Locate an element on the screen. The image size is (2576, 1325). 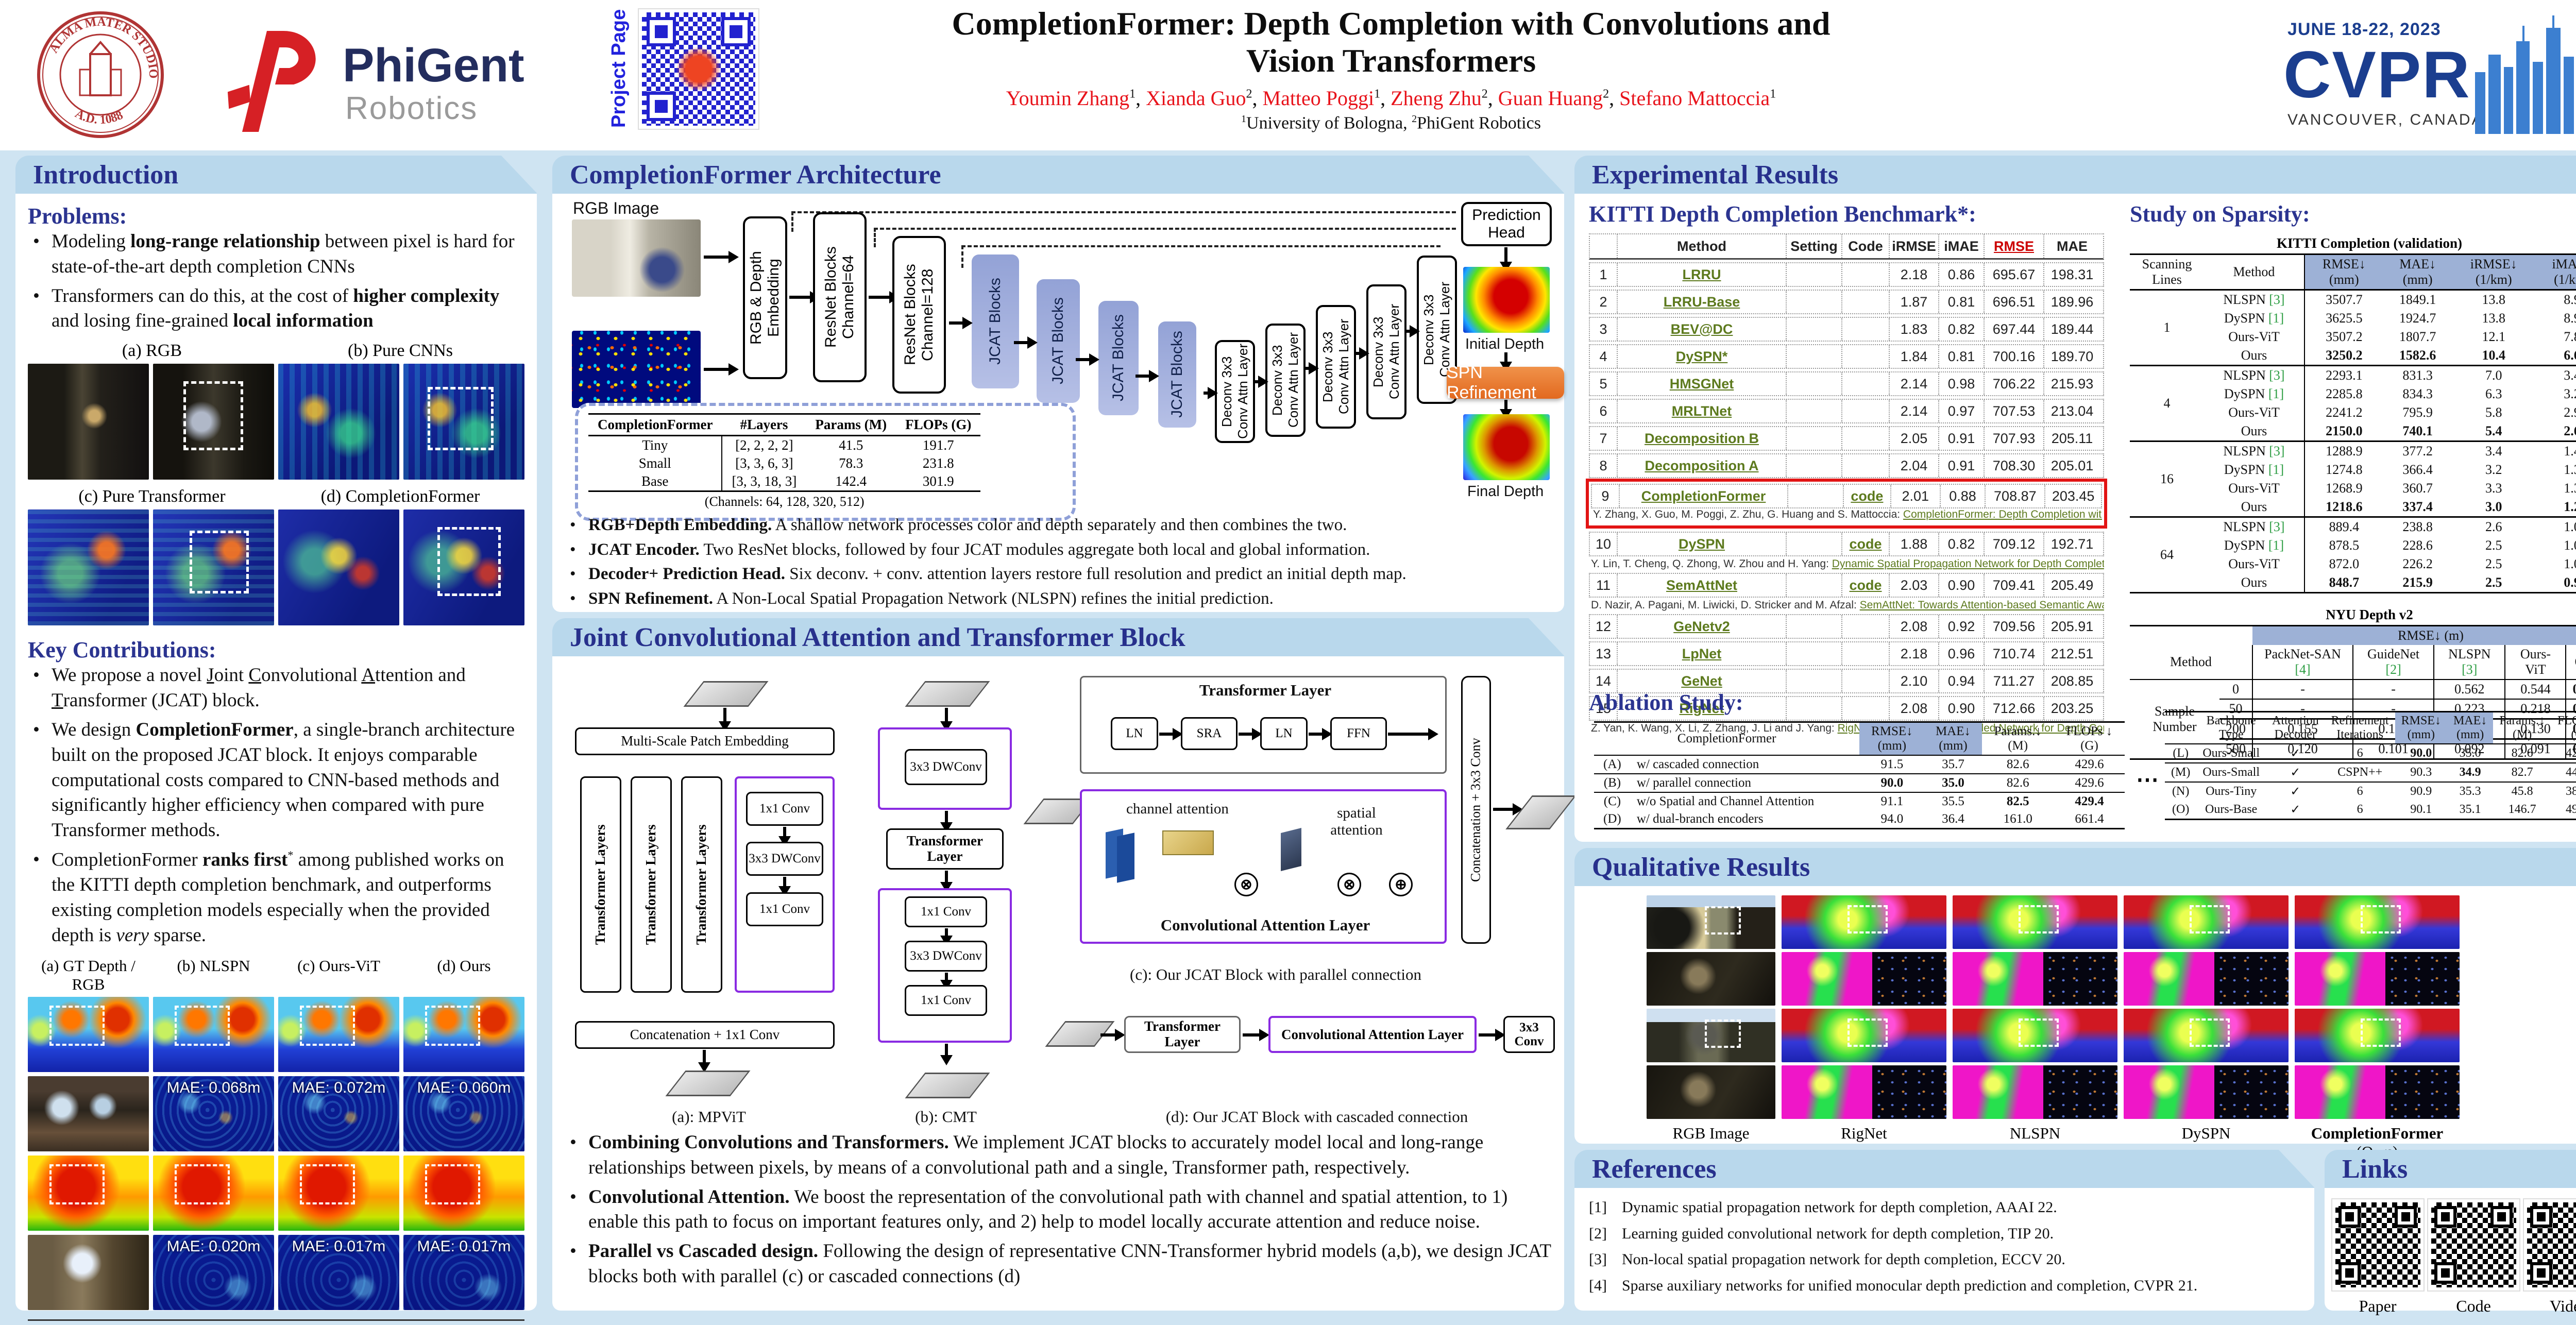
kitti-irmse: 2.18 is located at coordinates (1913, 274).